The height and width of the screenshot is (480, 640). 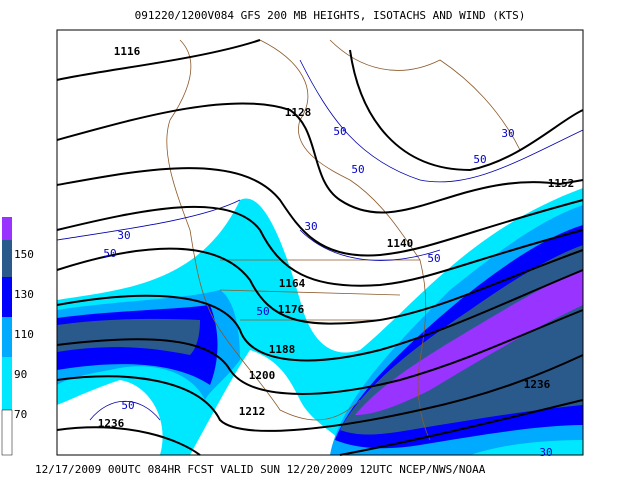 I want to click on height-label: 1116, so click(x=127, y=51).